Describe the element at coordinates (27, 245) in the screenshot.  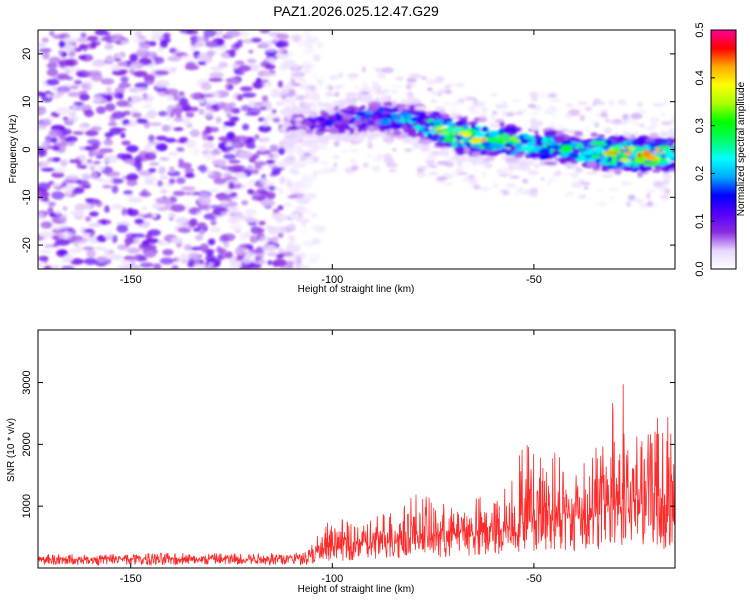
I see `heatmap-y-tick-label: -20` at that location.